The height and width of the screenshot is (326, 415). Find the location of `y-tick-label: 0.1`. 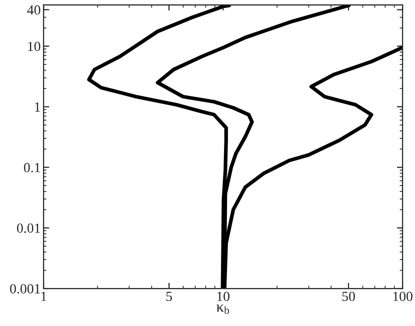

y-tick-label: 0.1 is located at coordinates (32, 167).